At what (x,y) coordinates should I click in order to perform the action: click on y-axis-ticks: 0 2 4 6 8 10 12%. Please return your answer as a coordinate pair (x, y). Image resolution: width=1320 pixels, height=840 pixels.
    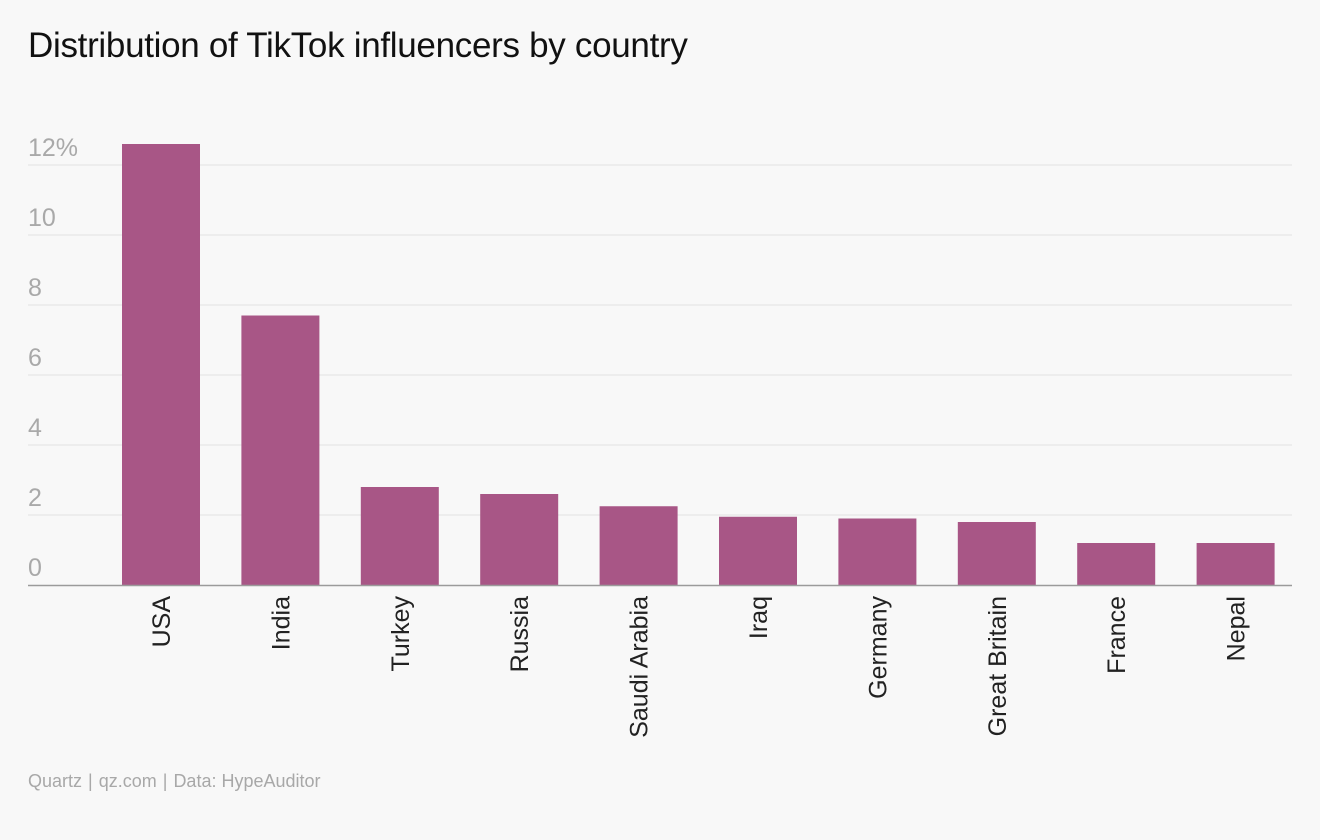
    Looking at the image, I should click on (53, 358).